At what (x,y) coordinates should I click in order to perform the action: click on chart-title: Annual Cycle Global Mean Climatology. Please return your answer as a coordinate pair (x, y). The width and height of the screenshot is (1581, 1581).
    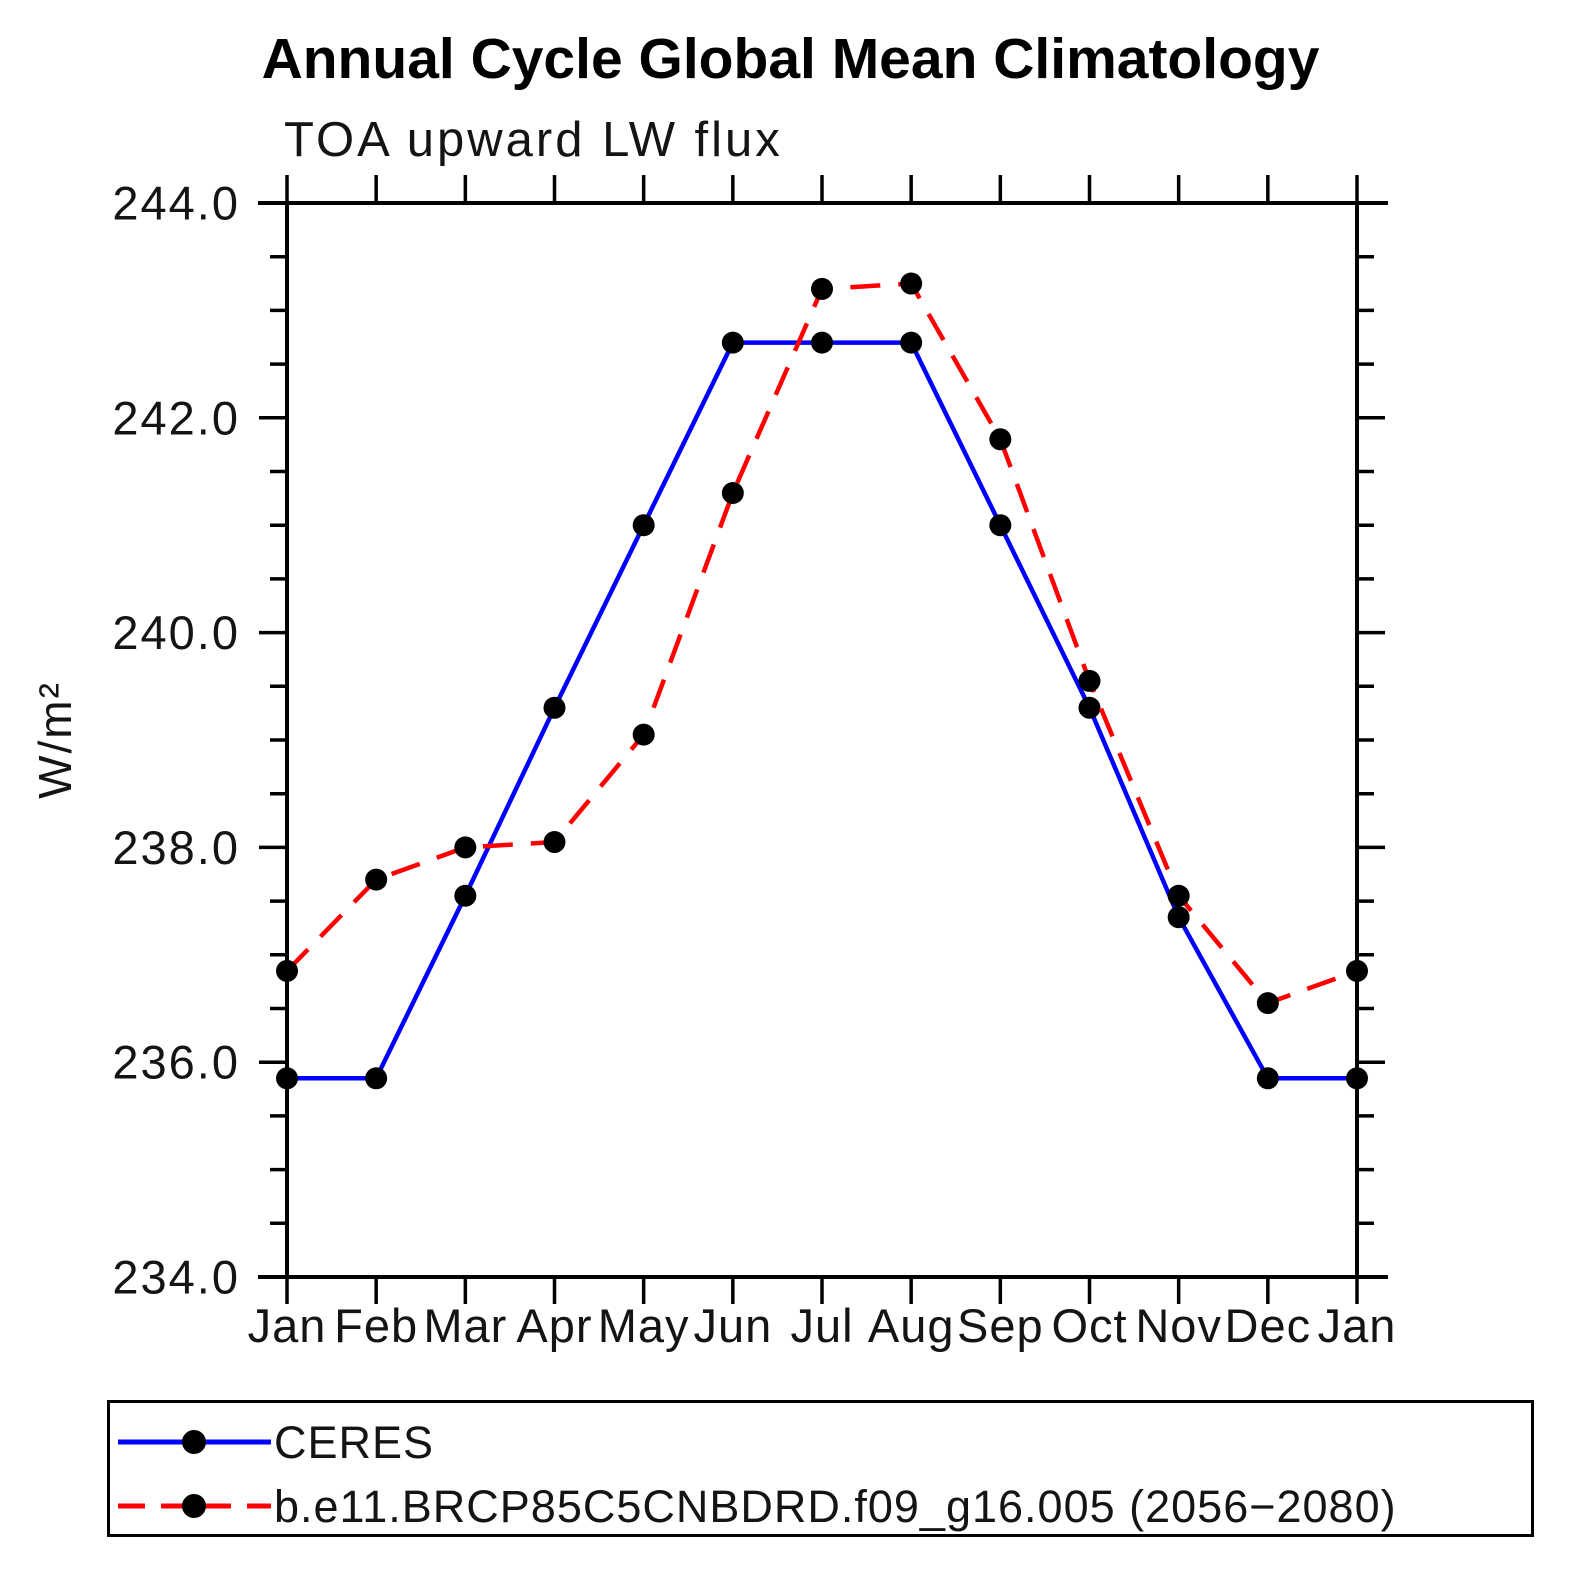
    Looking at the image, I should click on (790, 59).